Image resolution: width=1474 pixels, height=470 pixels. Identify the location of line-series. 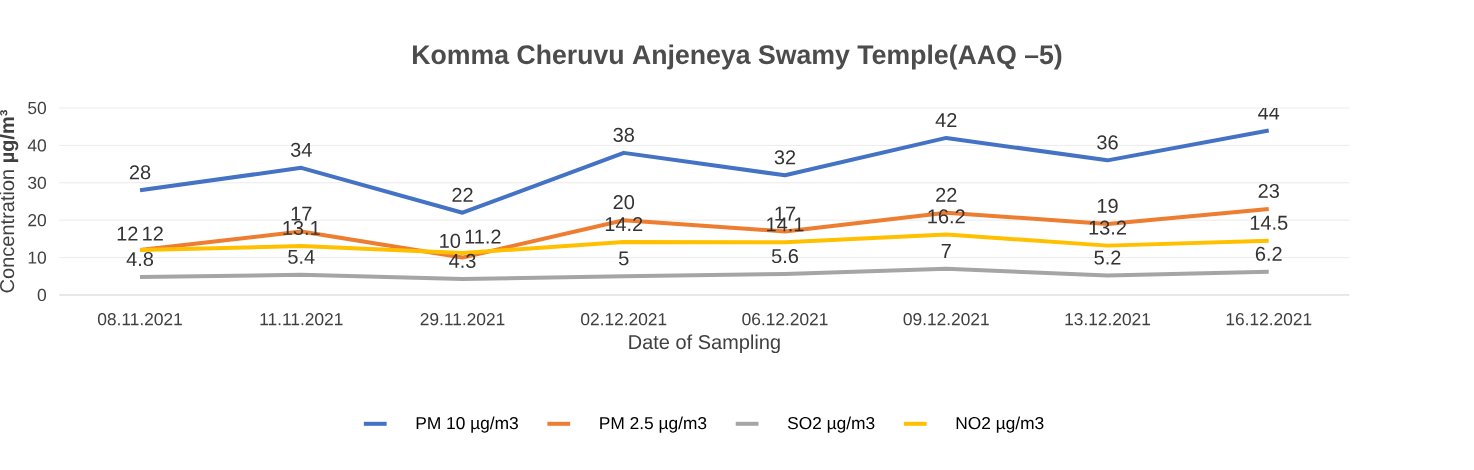
(704, 273).